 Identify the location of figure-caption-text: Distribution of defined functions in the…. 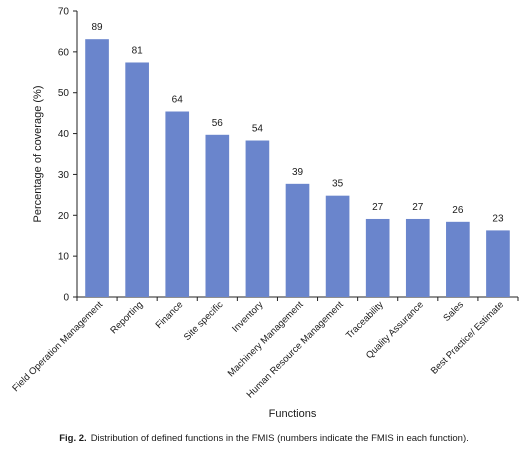
(279, 438).